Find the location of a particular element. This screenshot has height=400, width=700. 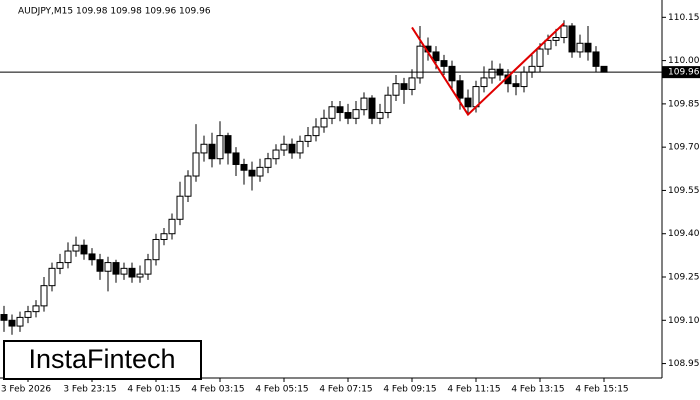

x-tick-label: 4 Feb 15:15 is located at coordinates (601, 390).